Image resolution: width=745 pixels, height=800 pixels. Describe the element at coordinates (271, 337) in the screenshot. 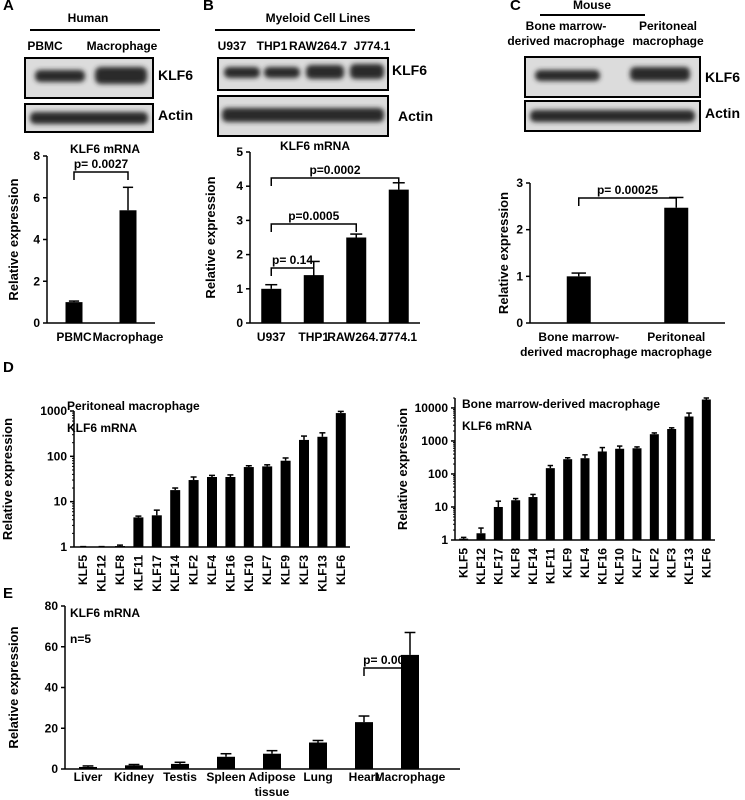

I see `x-tick-label: U937` at that location.